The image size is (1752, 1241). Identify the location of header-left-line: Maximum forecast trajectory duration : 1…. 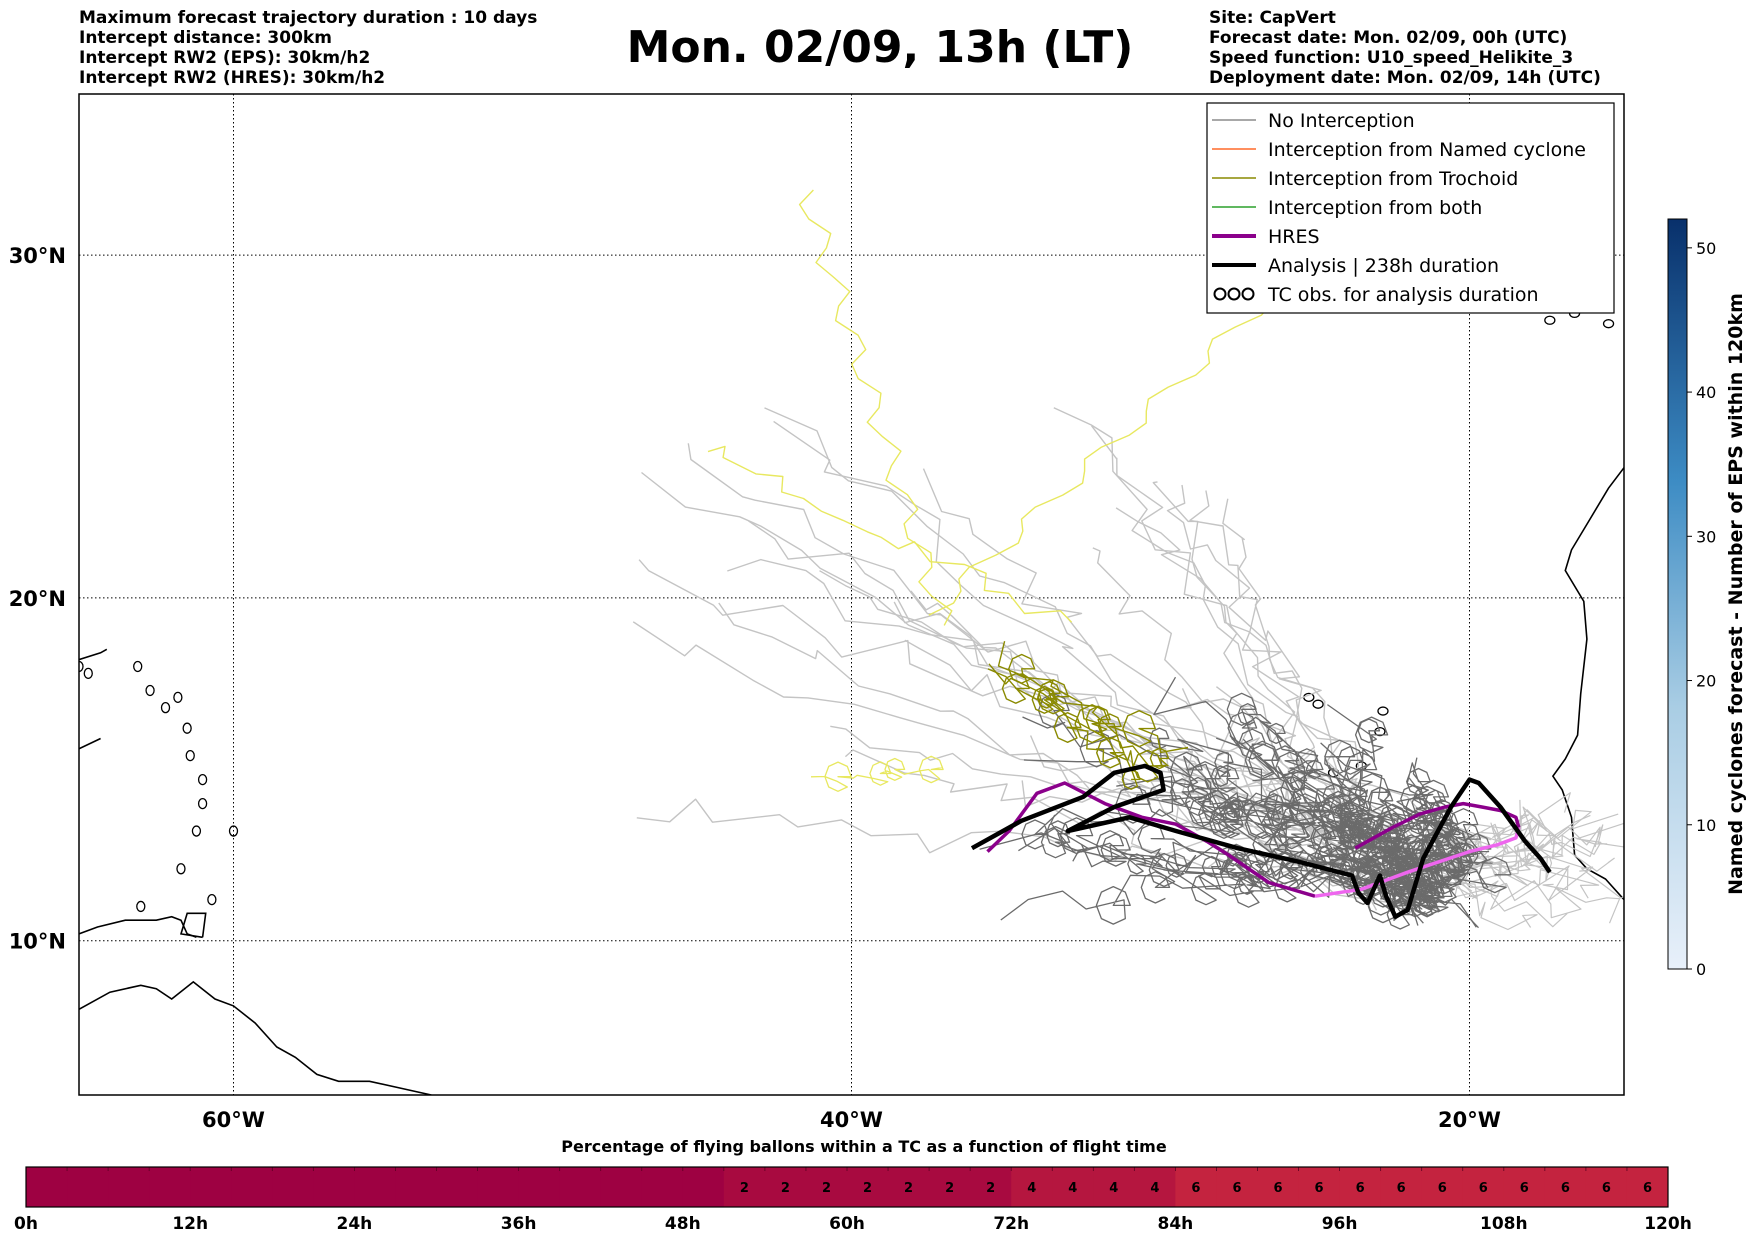
(308, 18).